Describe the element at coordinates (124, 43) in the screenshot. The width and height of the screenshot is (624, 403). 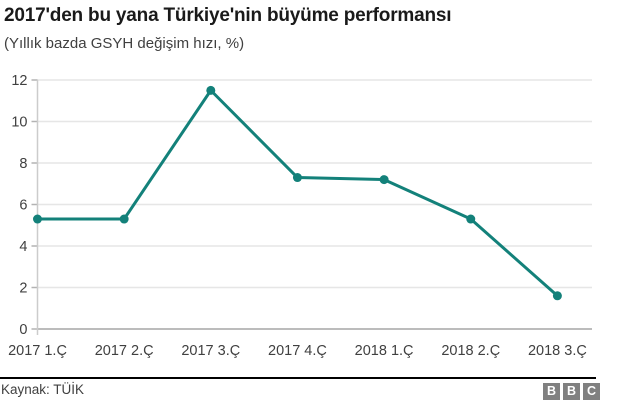
I see `chart-subtitle: (Yıllık bazda GSYH değişim hızı, %)` at that location.